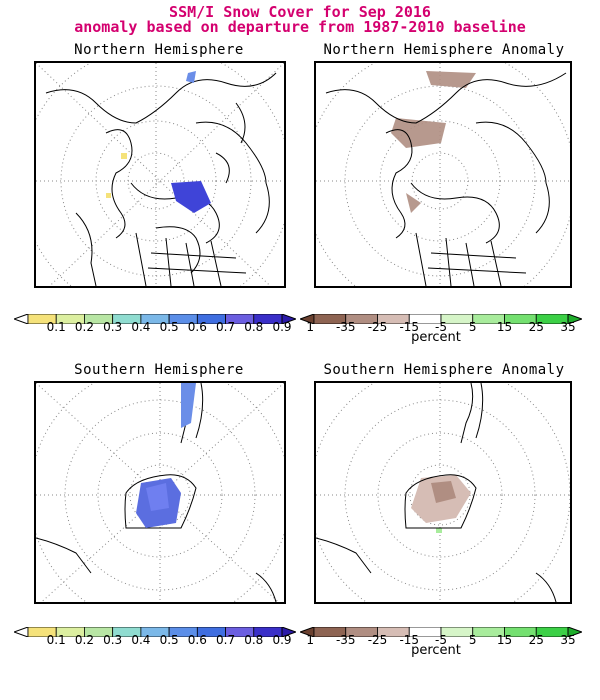 The height and width of the screenshot is (700, 600). Describe the element at coordinates (436, 337) in the screenshot. I see `anomaly-unit-top: percent` at that location.